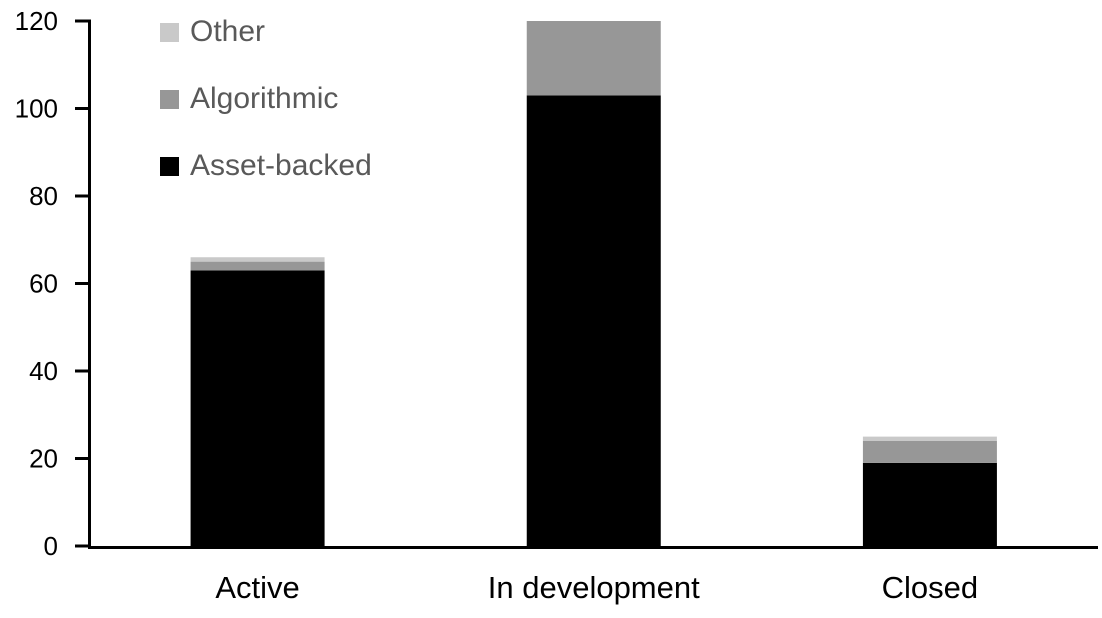 Image resolution: width=1102 pixels, height=618 pixels. What do you see at coordinates (51, 546) in the screenshot?
I see `svg-text: 0` at bounding box center [51, 546].